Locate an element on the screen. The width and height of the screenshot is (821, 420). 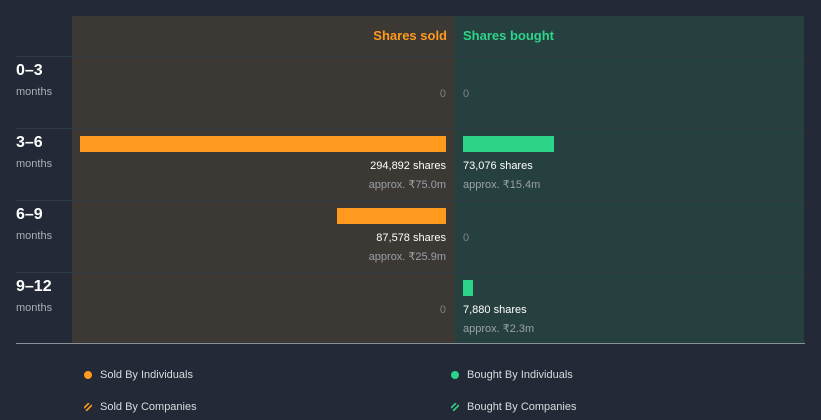
period-label: 3–6 is located at coordinates (29, 142).